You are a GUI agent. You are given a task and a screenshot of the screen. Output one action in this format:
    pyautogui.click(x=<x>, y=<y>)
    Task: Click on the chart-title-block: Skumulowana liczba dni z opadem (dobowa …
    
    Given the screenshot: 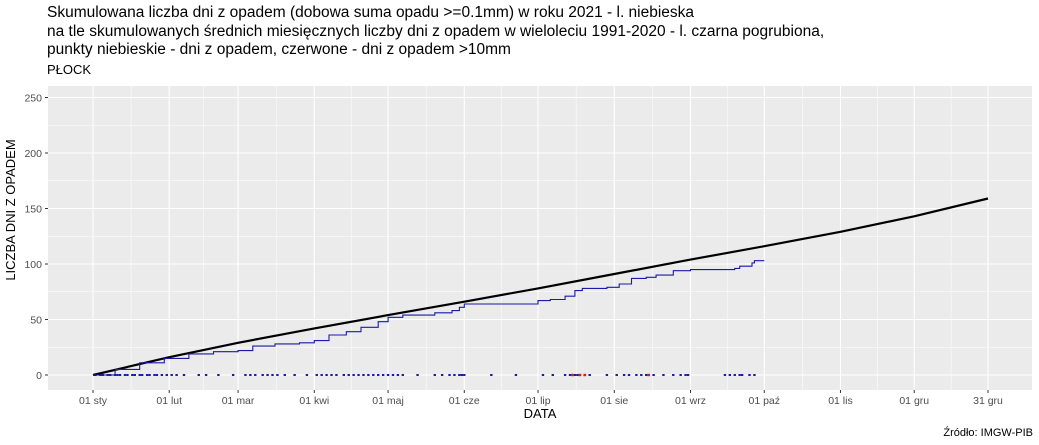 What is the action you would take?
    pyautogui.click(x=435, y=41)
    